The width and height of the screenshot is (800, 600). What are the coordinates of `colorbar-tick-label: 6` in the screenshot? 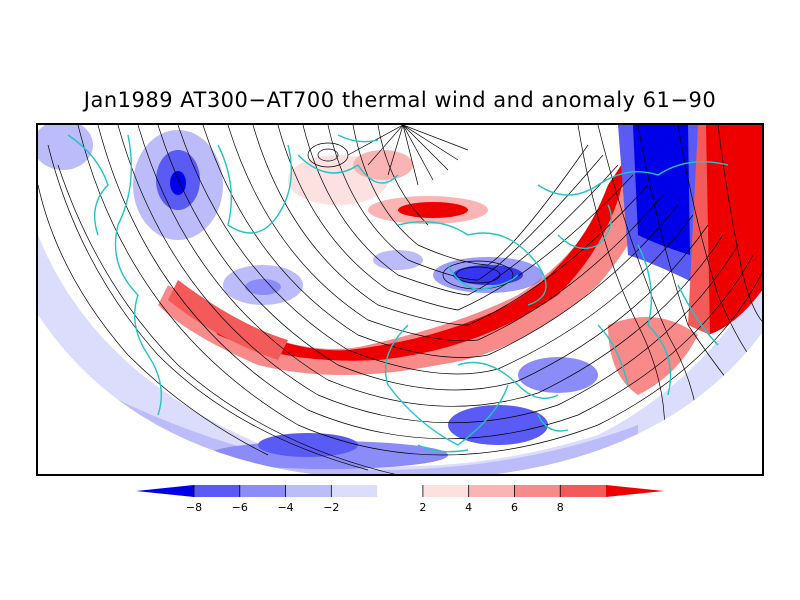 It's located at (514, 507).